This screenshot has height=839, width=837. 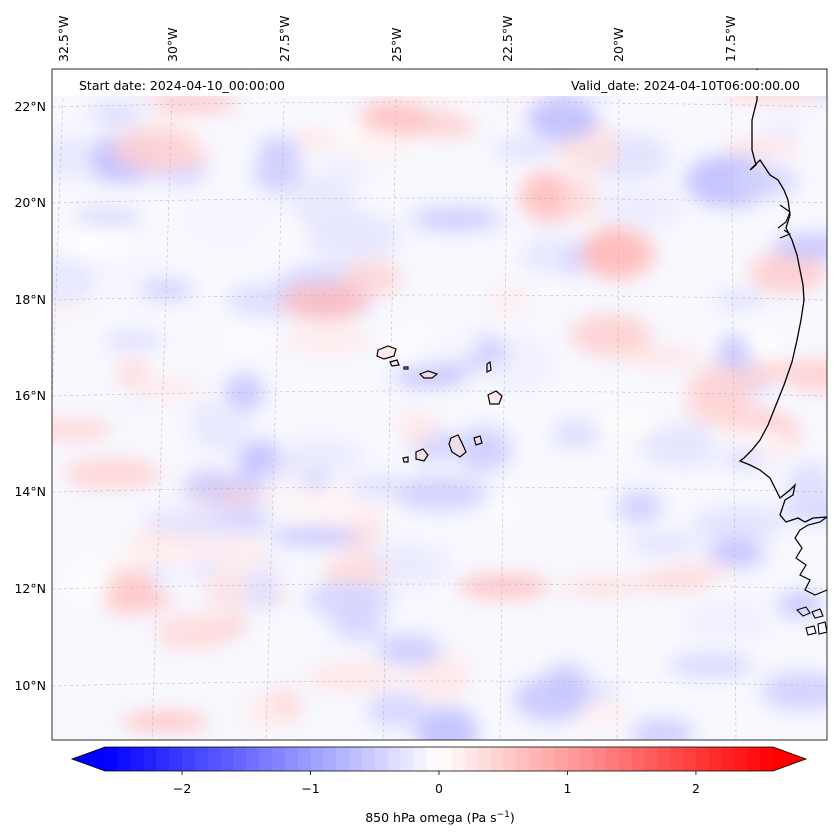 I want to click on lat-tick-label: 10°N, so click(x=30, y=685).